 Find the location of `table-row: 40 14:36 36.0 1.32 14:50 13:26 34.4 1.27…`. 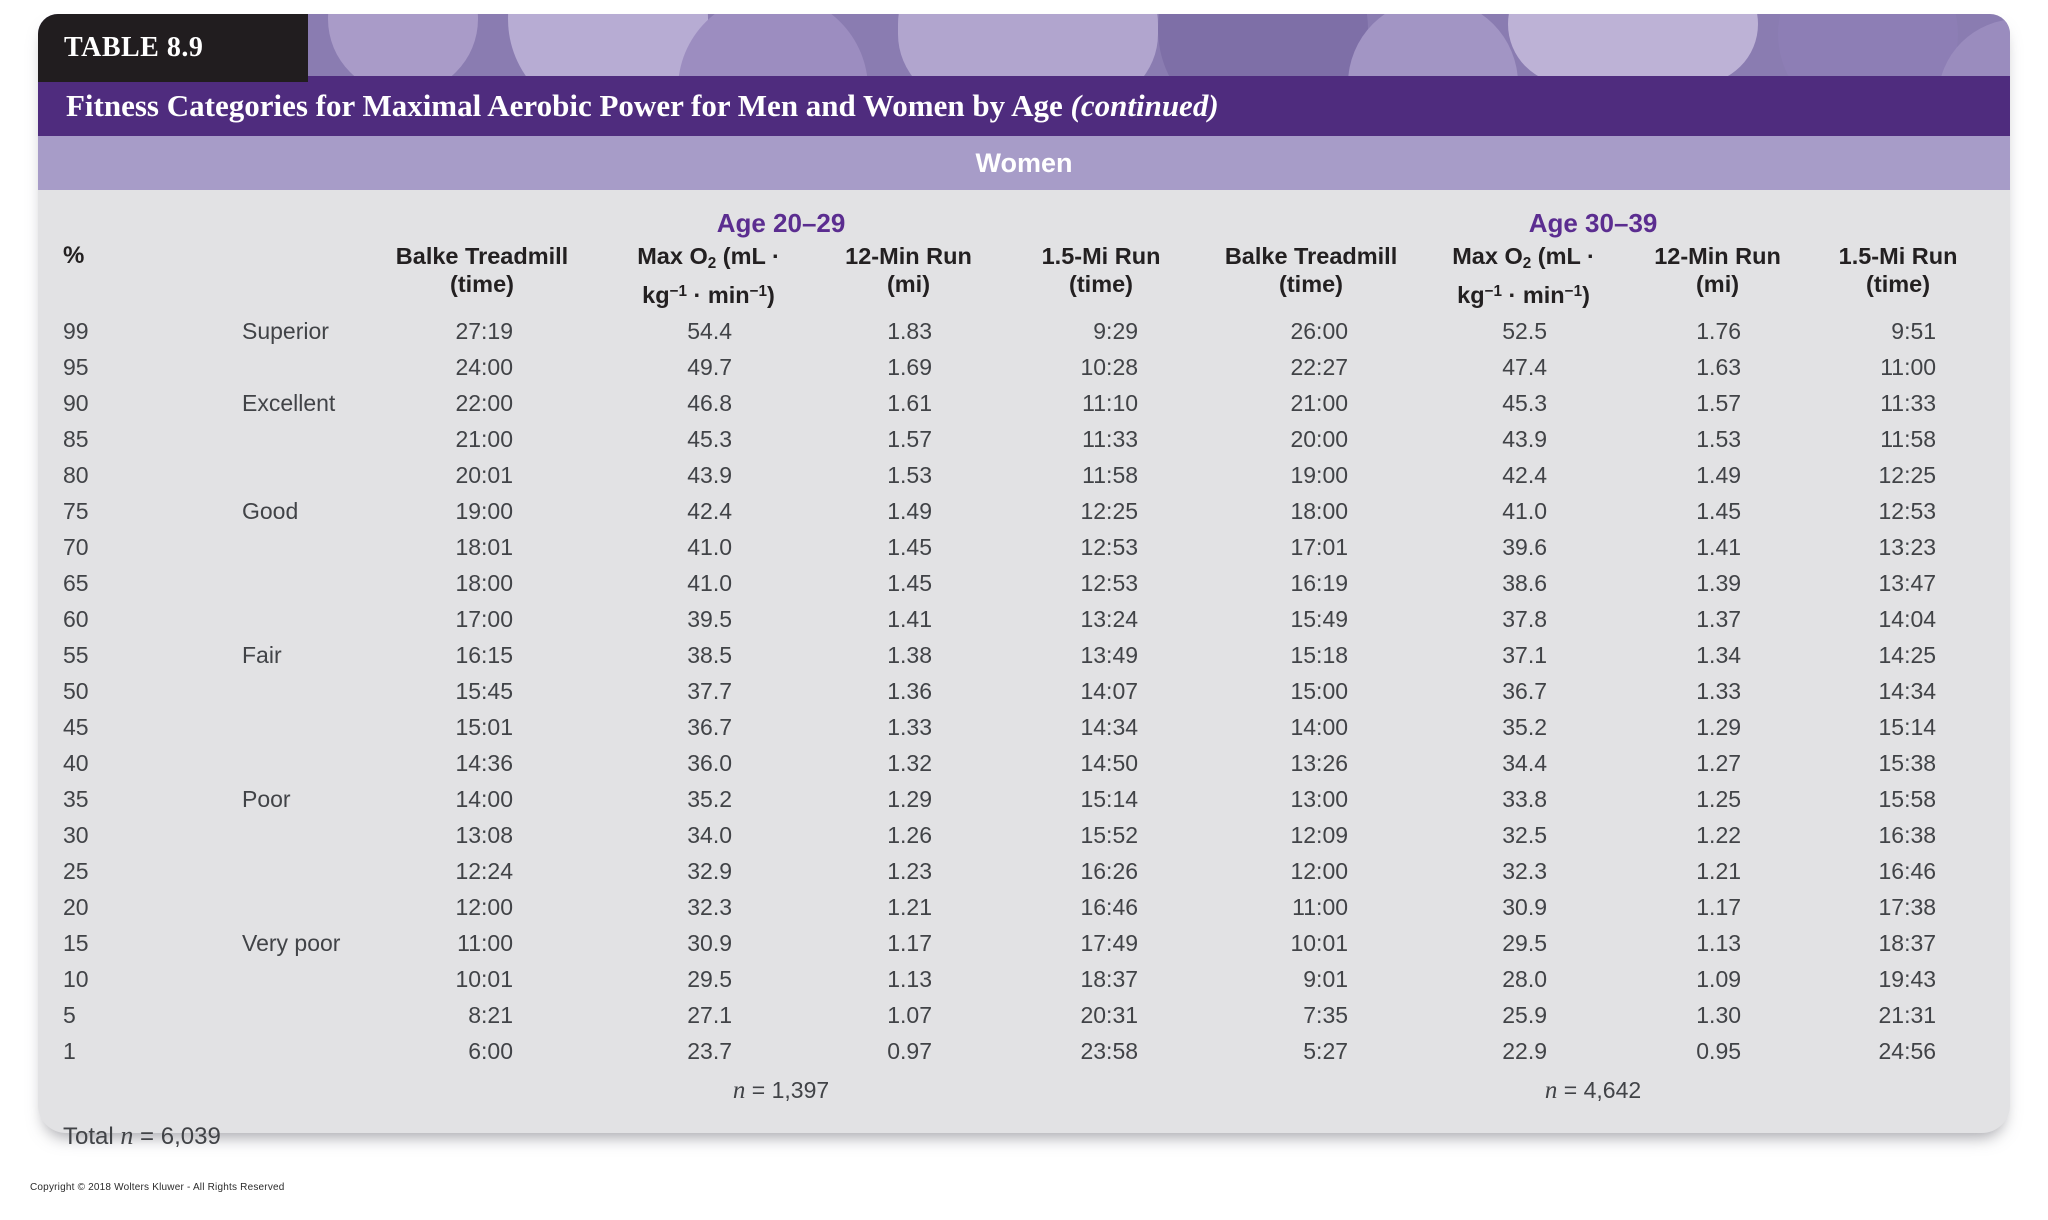

table-row: 40 14:36 36.0 1.32 14:50 13:26 34.4 1.27… is located at coordinates (1024, 763).